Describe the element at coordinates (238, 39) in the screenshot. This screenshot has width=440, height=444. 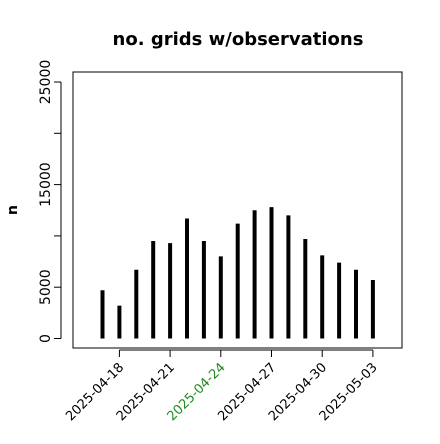
I see `chart-title: no. grids w/observations` at that location.